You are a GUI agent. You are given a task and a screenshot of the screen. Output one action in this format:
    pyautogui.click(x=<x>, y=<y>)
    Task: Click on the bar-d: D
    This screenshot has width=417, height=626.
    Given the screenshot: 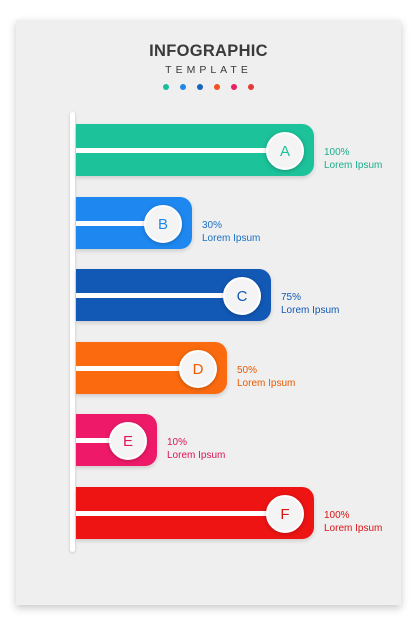 What is the action you would take?
    pyautogui.click(x=151, y=368)
    